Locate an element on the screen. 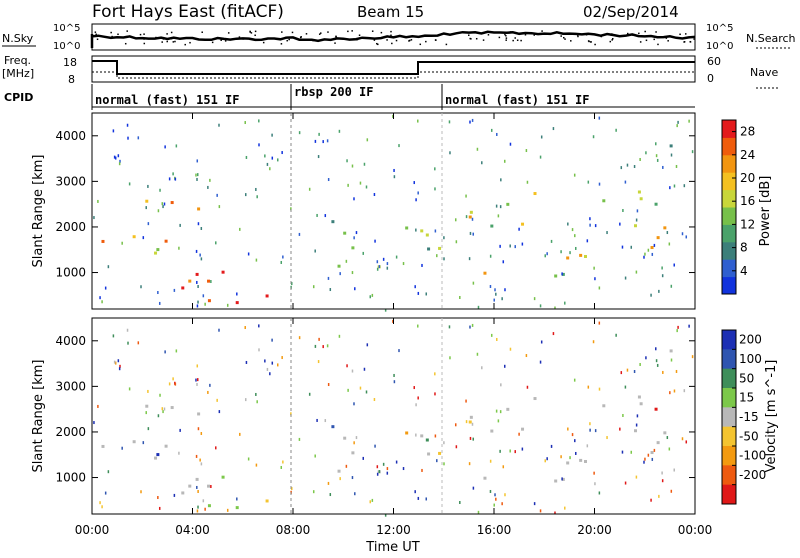 Image resolution: width=800 pixels, height=558 pixels. nave-tick-low: 0 is located at coordinates (710, 78).